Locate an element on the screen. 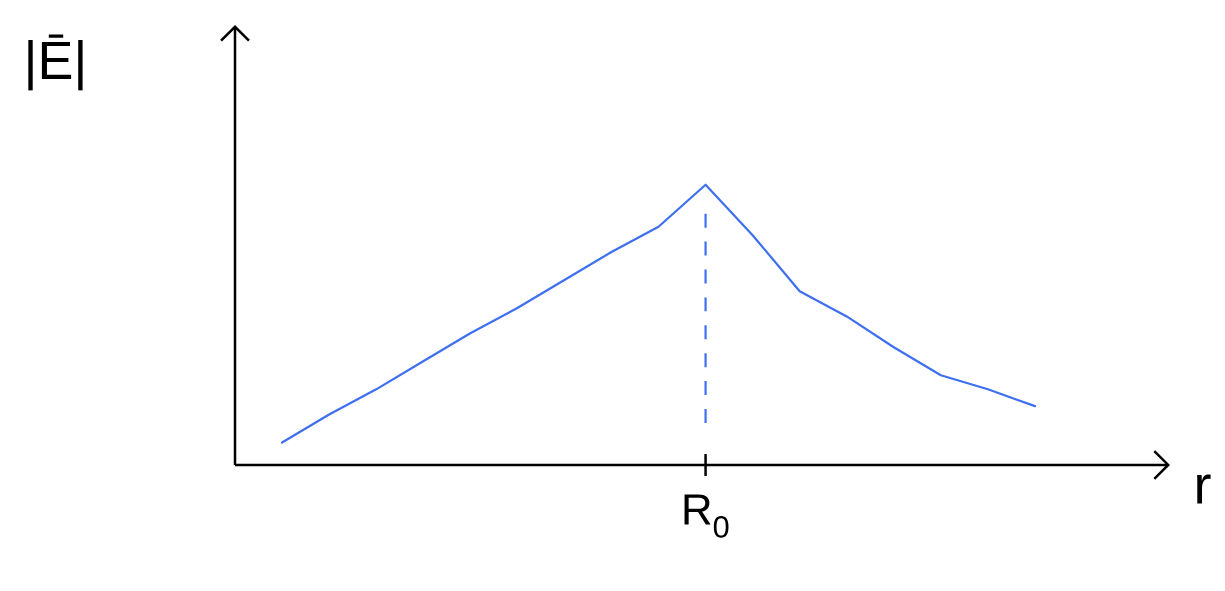 This screenshot has width=1225, height=591. y-axis-title: |Ē| is located at coordinates (55, 62).